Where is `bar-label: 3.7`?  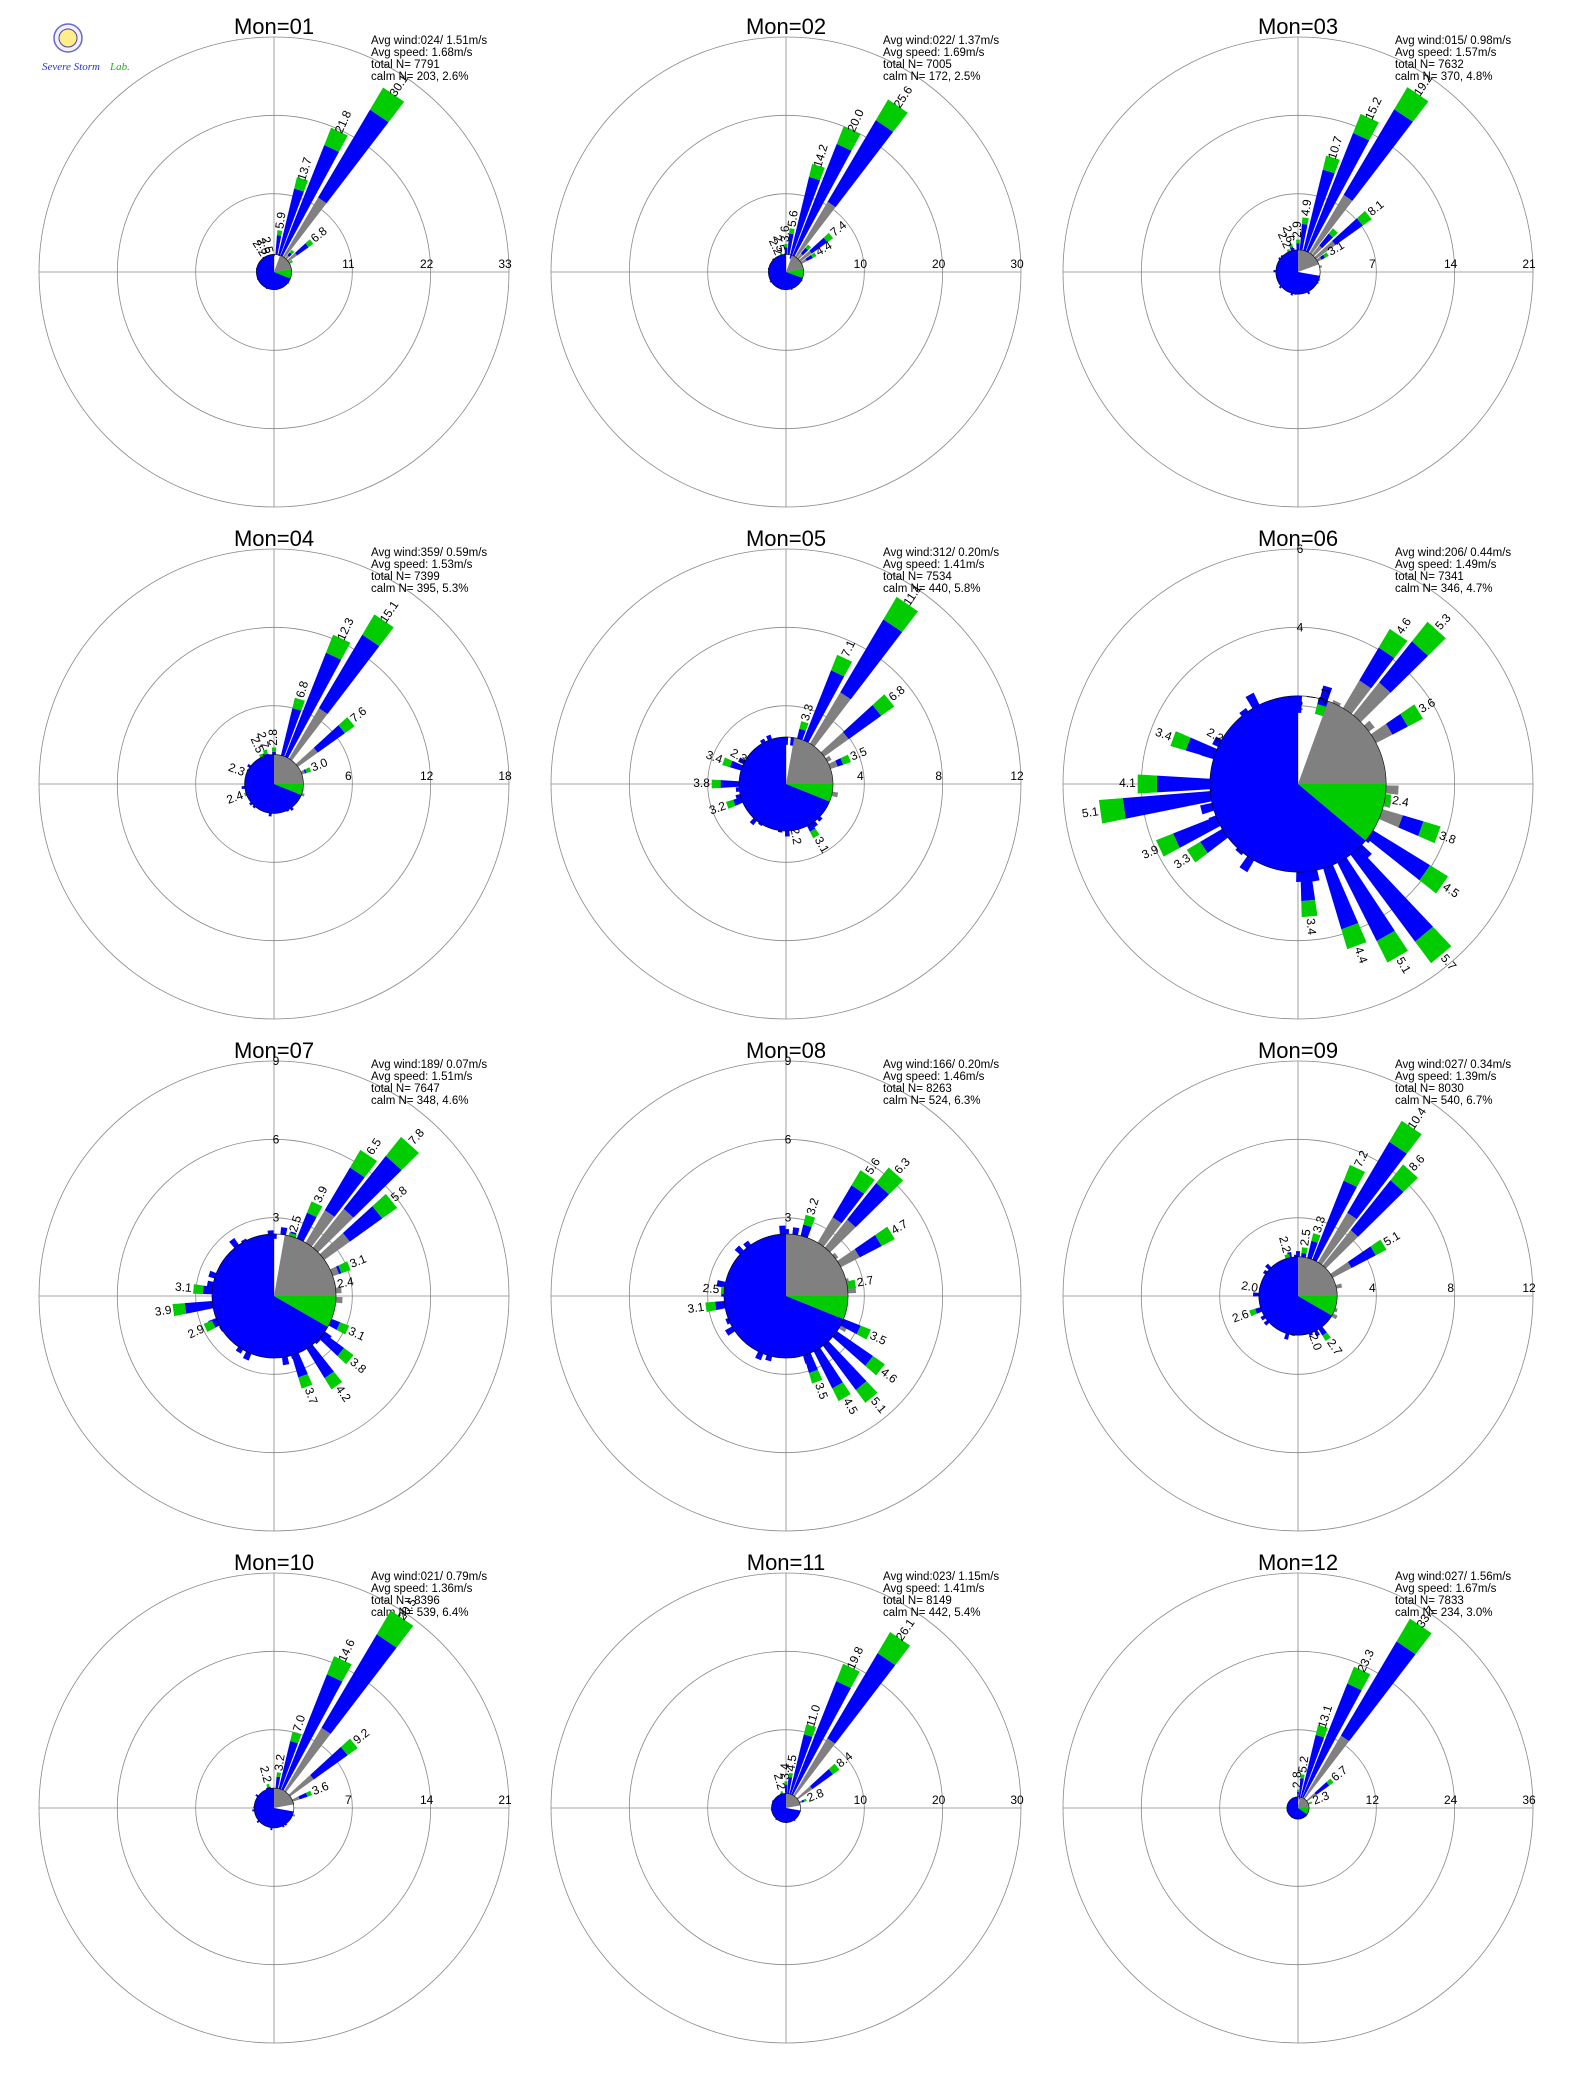 bar-label: 3.7 is located at coordinates (311, 1396).